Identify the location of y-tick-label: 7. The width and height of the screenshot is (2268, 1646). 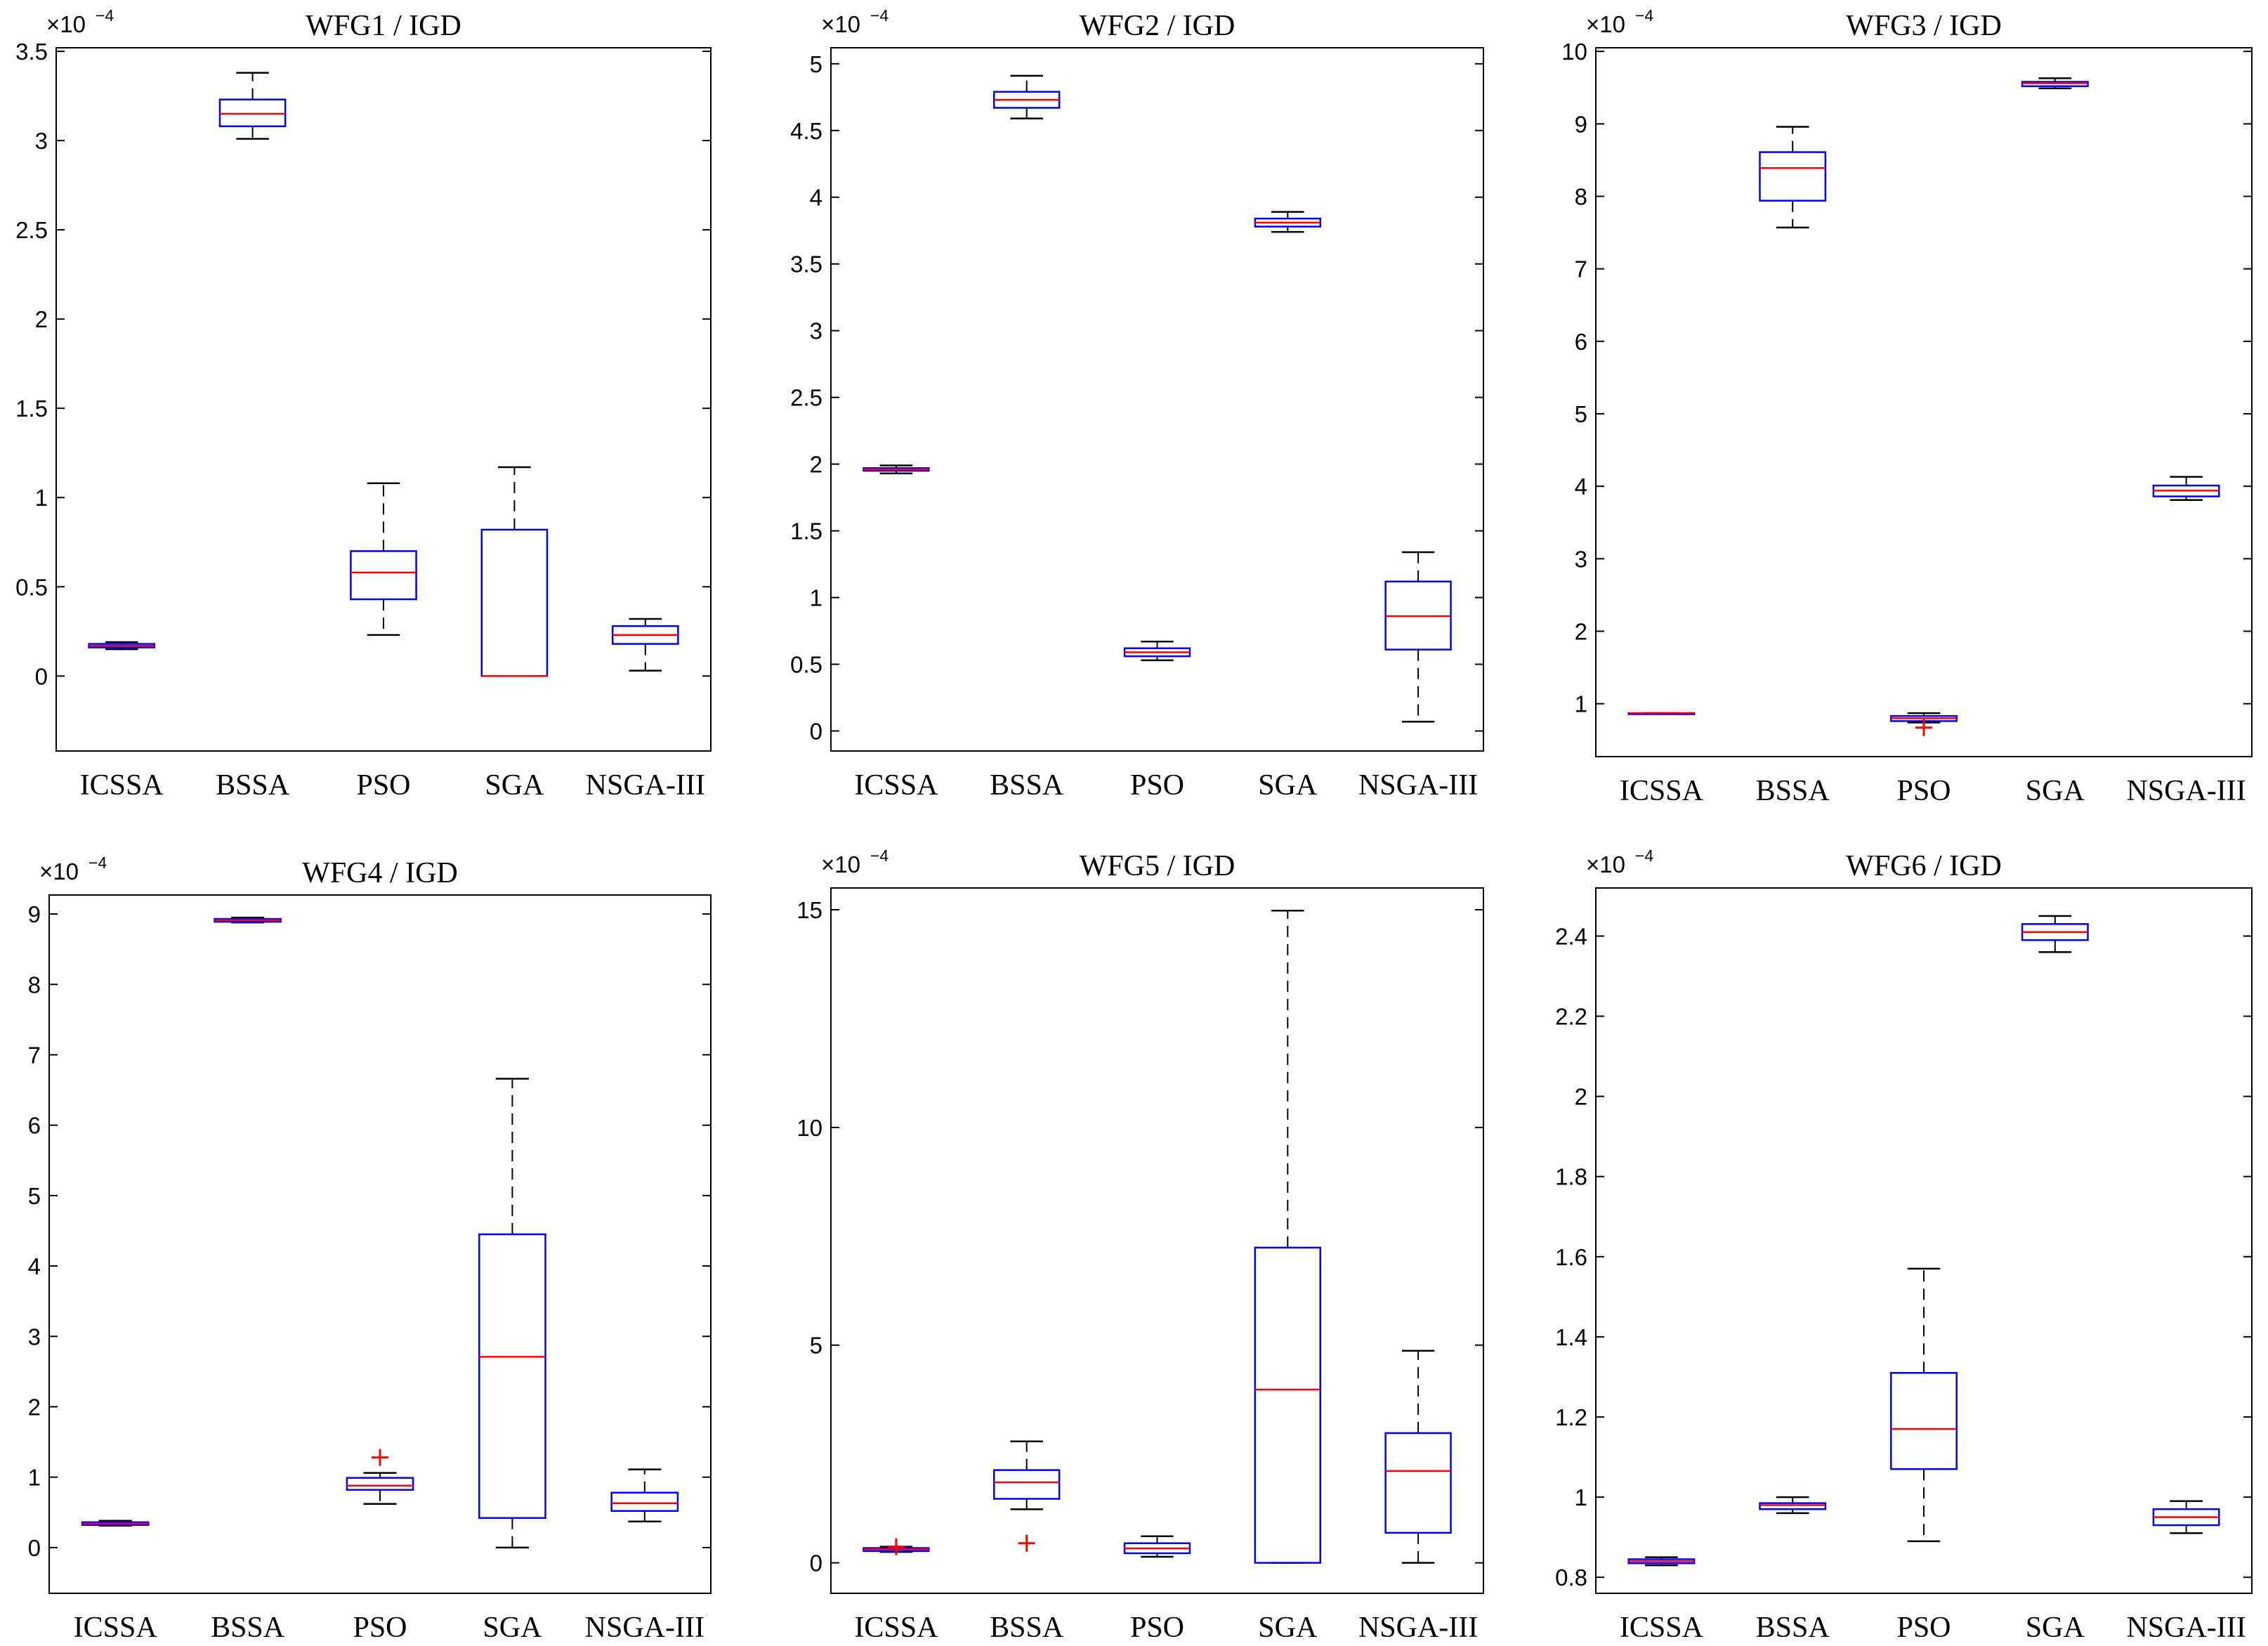
(1581, 269).